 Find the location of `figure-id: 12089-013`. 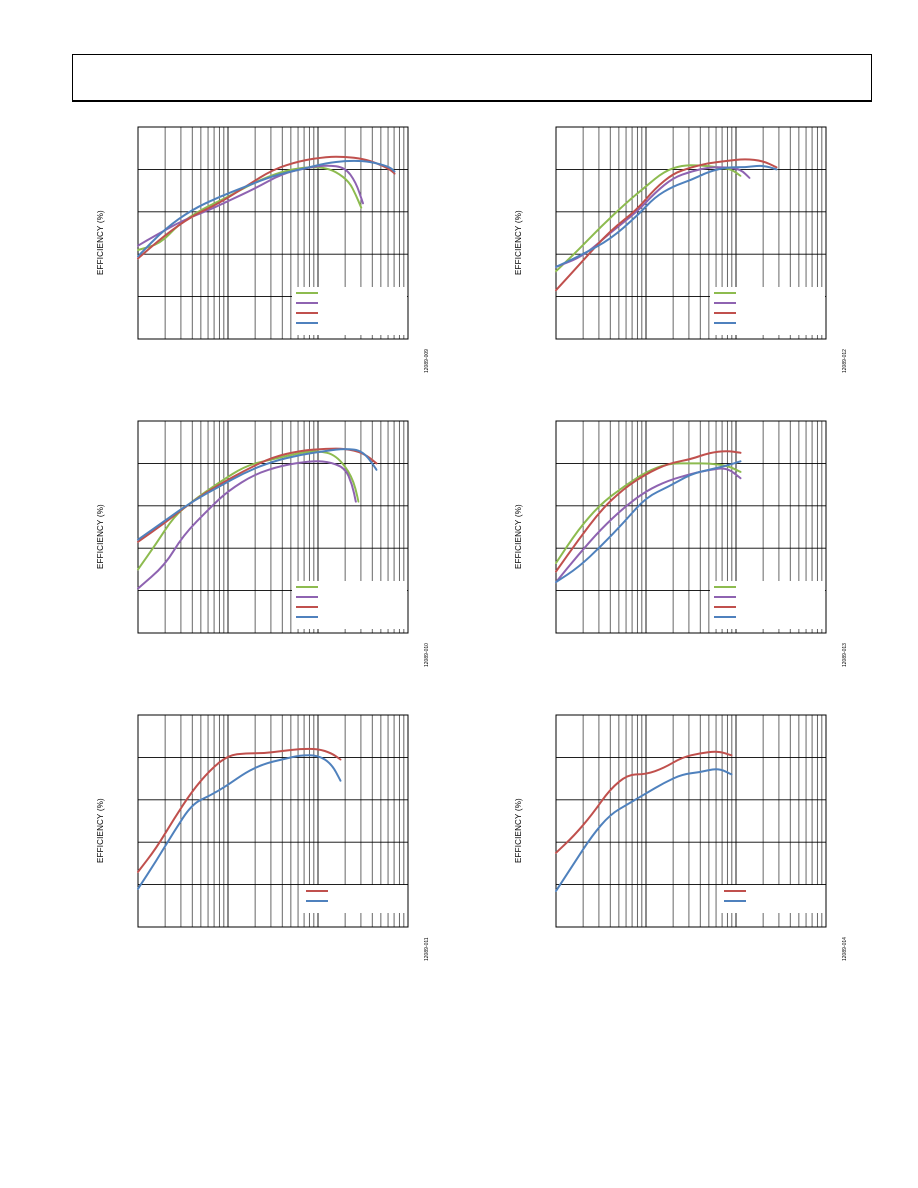

figure-id: 12089-013 is located at coordinates (845, 655).